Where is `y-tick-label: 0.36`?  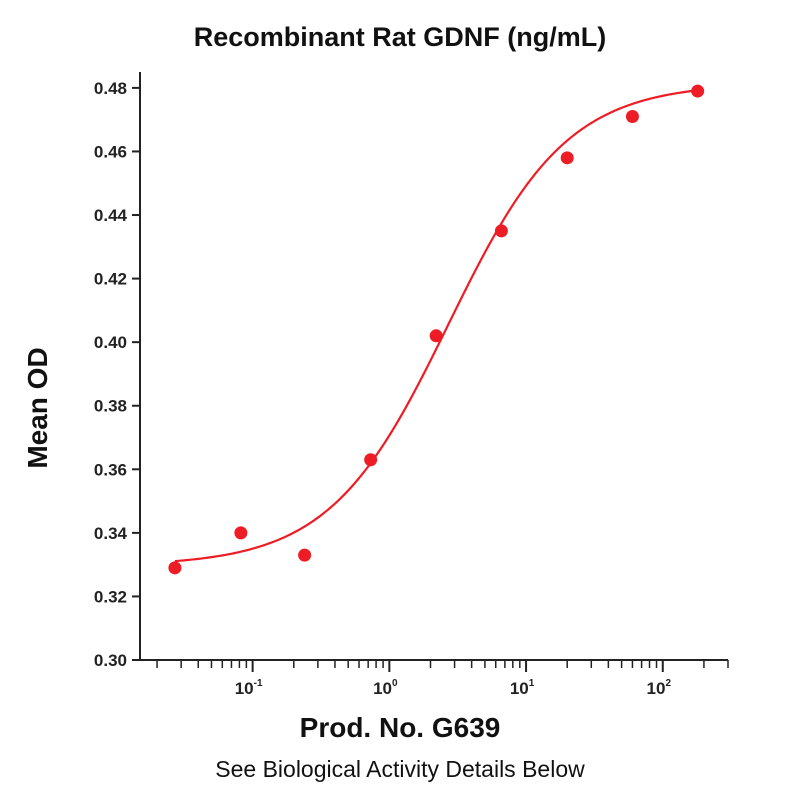
y-tick-label: 0.36 is located at coordinates (110, 469).